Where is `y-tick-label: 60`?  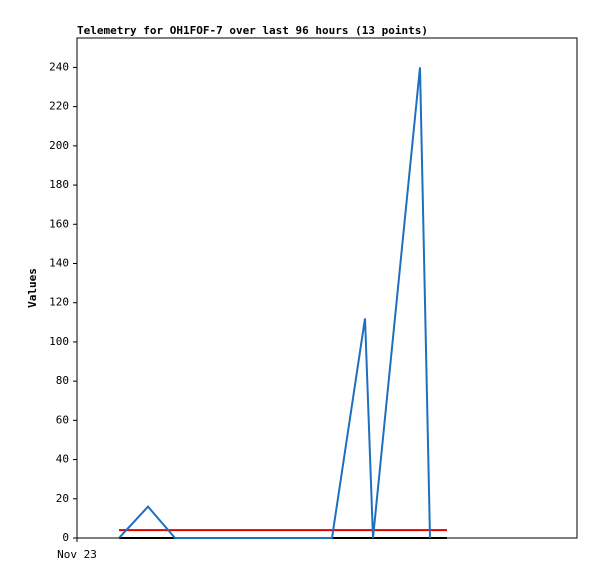 y-tick-label: 60 is located at coordinates (62, 419).